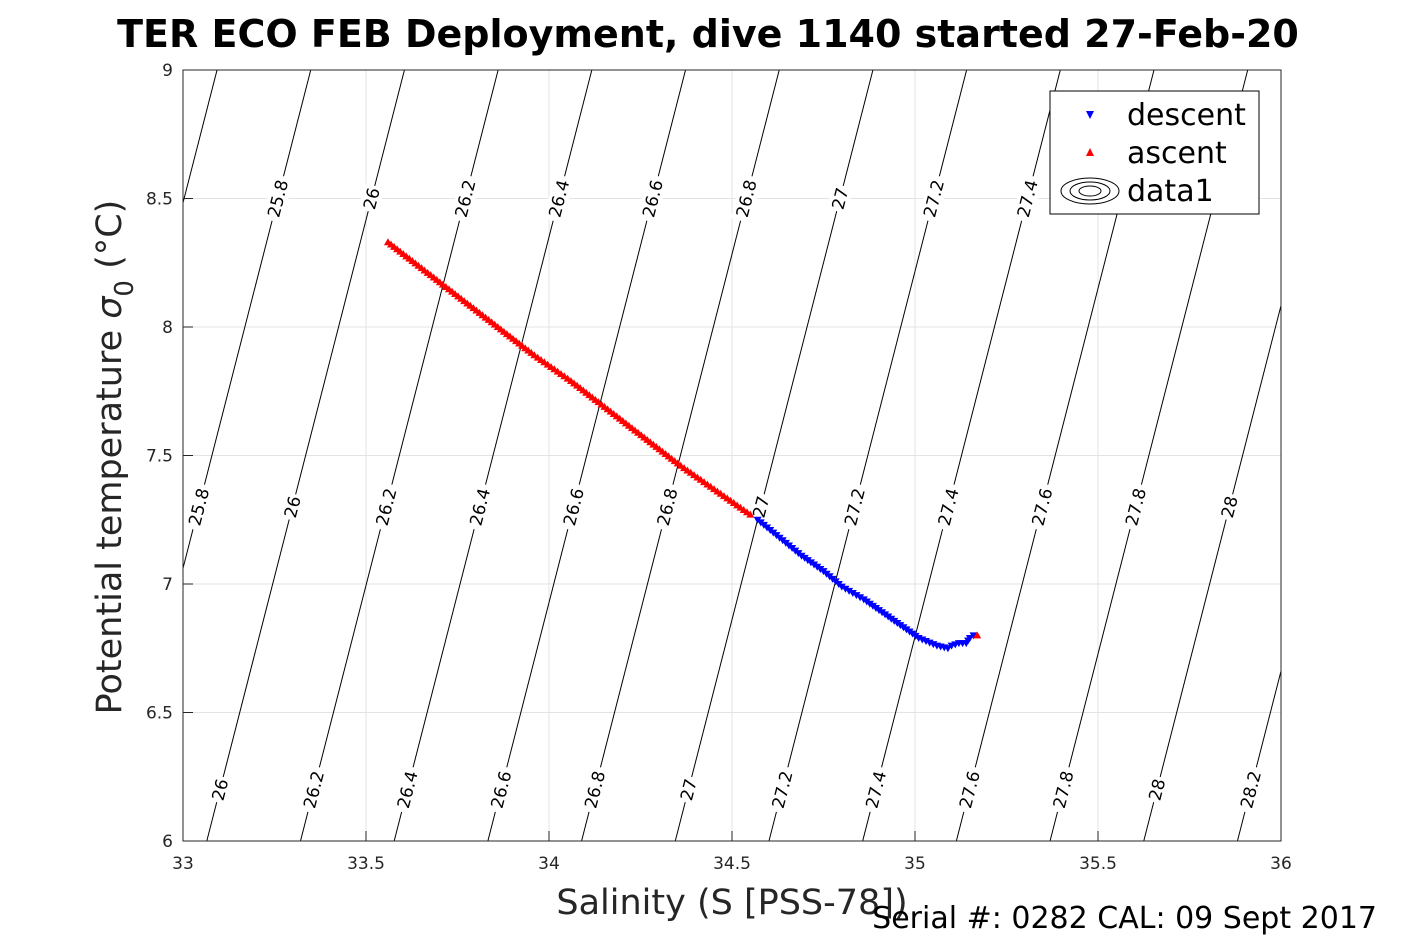  I want to click on y-tick-label: 8.5, so click(159, 200).